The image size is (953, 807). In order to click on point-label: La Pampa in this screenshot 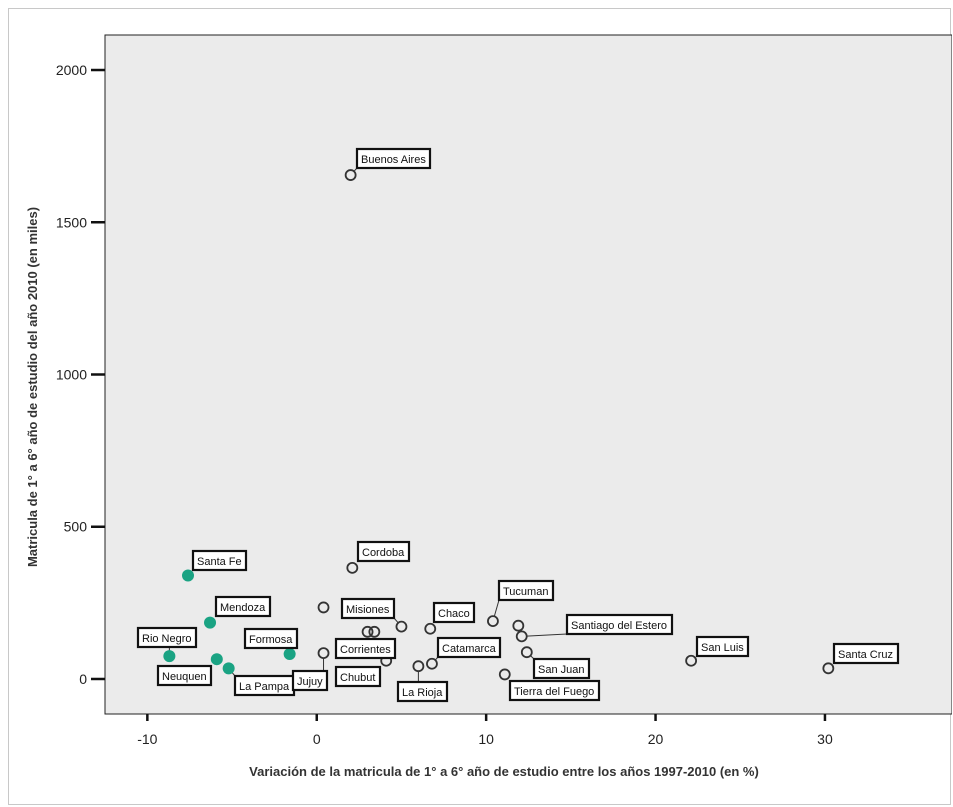, I will do `click(264, 685)`.